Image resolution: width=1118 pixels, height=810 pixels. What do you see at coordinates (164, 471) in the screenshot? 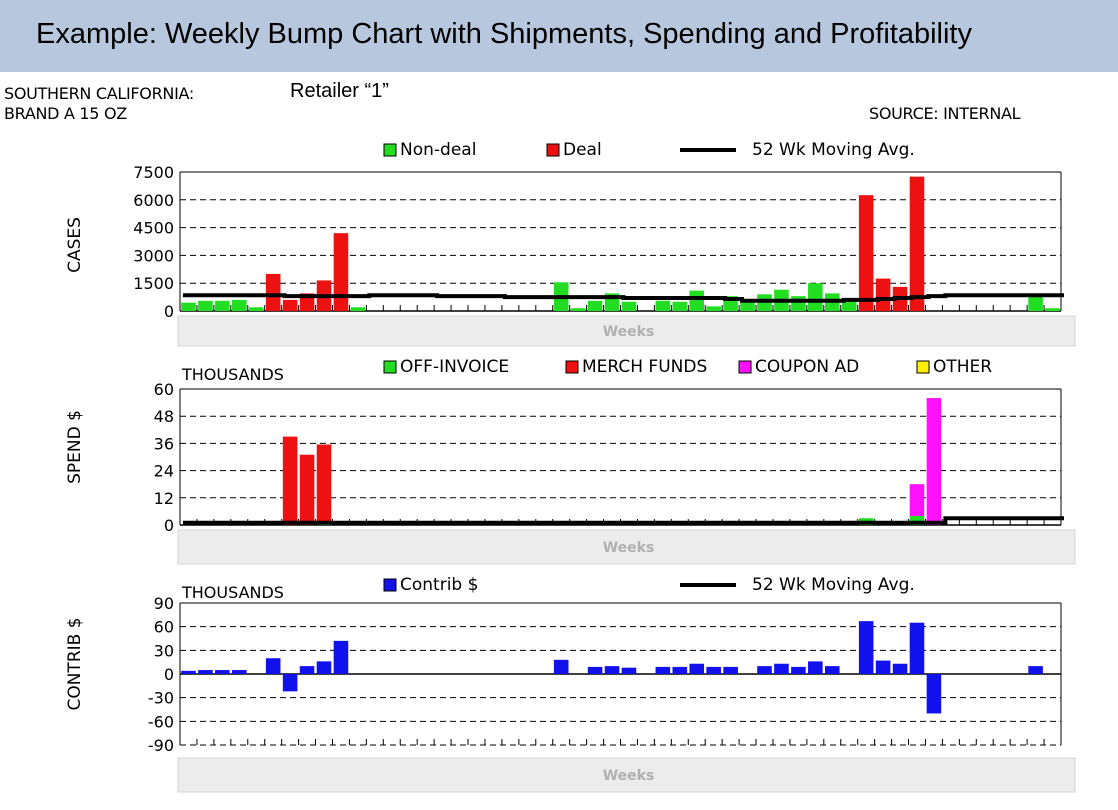
I see `chart2-y-tick-label: 24` at bounding box center [164, 471].